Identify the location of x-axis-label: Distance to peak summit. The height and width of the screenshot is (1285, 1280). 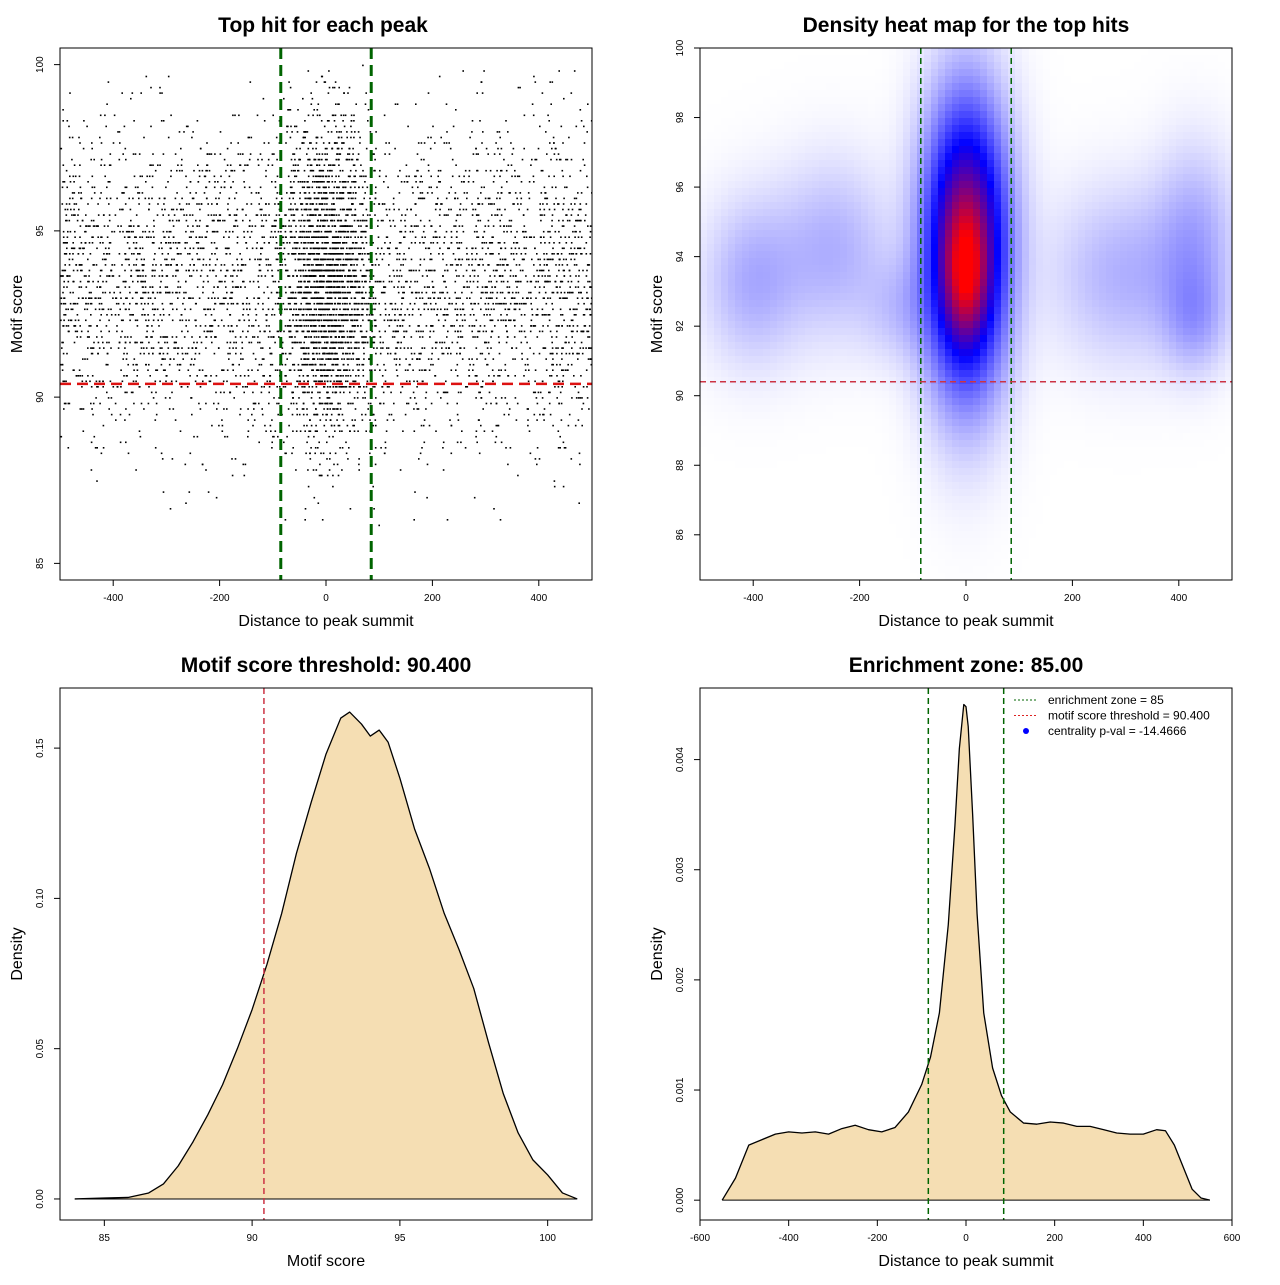
(326, 621).